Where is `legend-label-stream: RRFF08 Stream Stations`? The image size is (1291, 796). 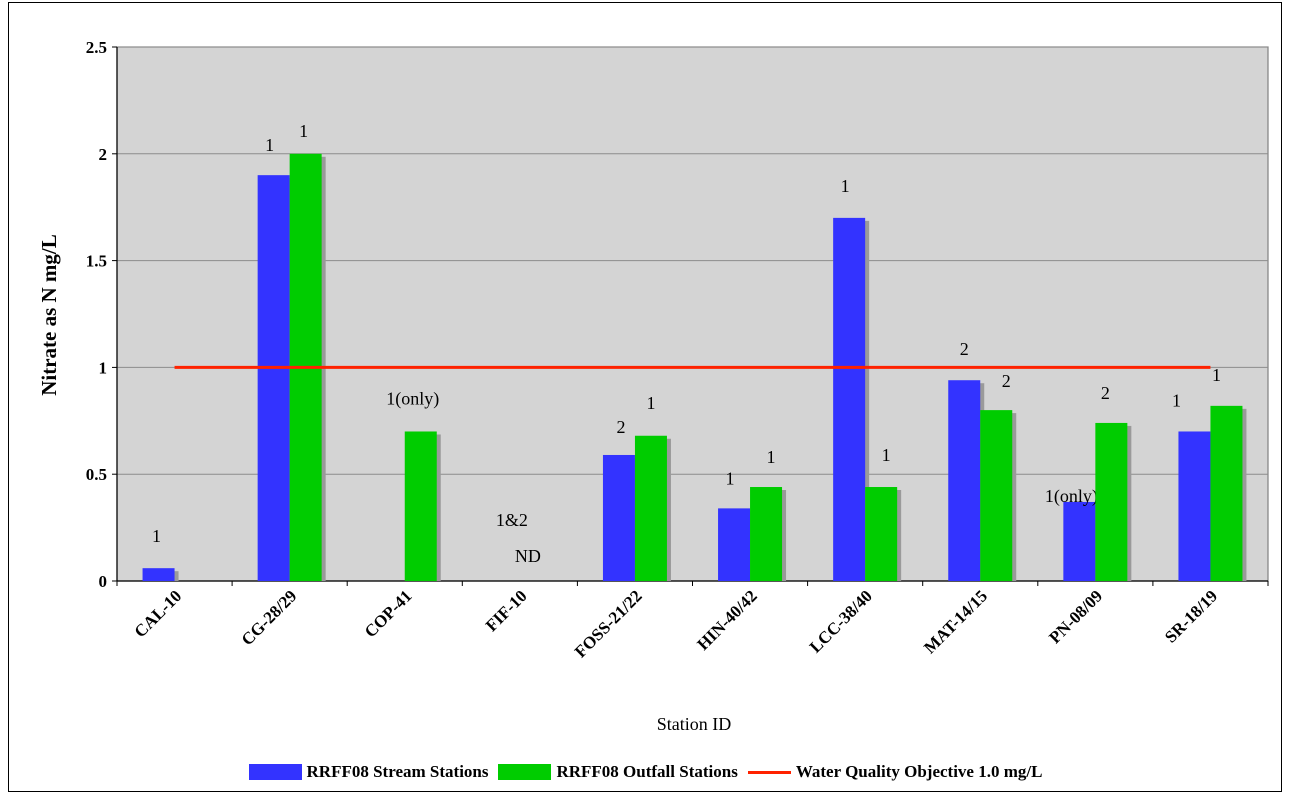 legend-label-stream: RRFF08 Stream Stations is located at coordinates (397, 771).